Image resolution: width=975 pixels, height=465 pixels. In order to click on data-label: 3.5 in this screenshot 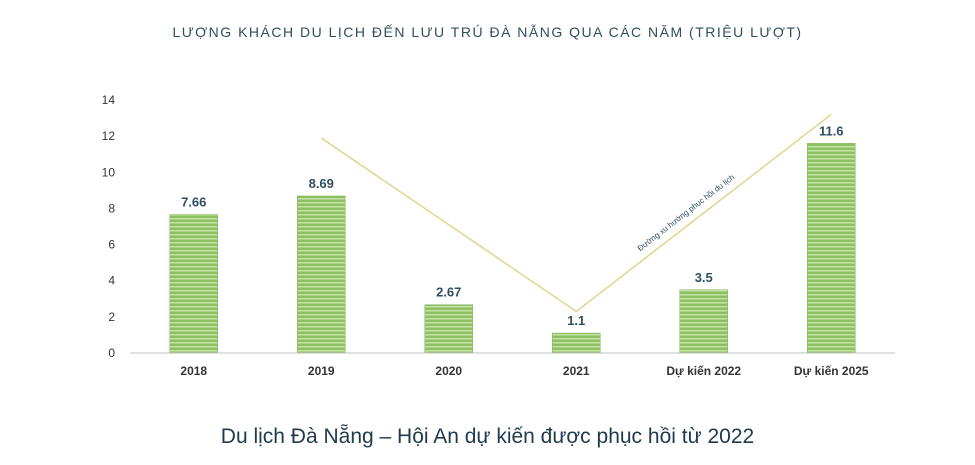, I will do `click(704, 277)`.